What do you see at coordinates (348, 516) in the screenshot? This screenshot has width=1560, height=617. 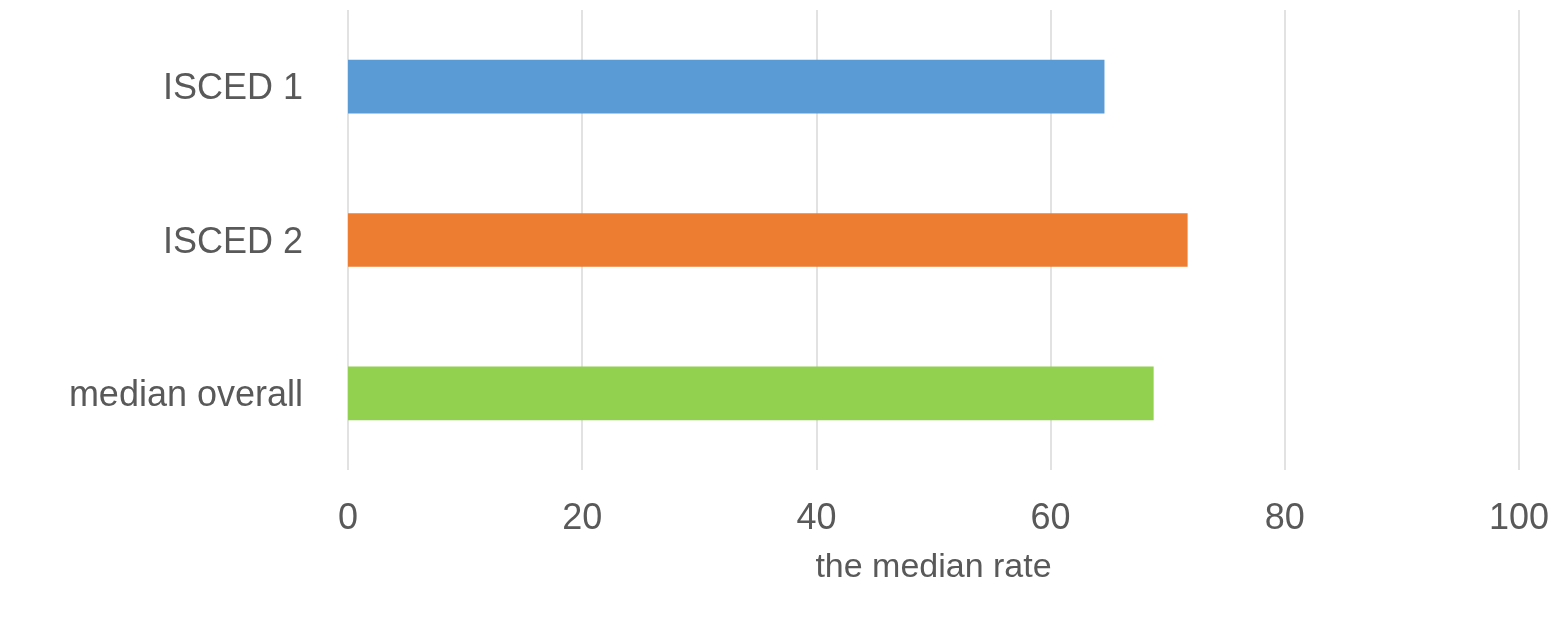 I see `x-tick-label: 0` at bounding box center [348, 516].